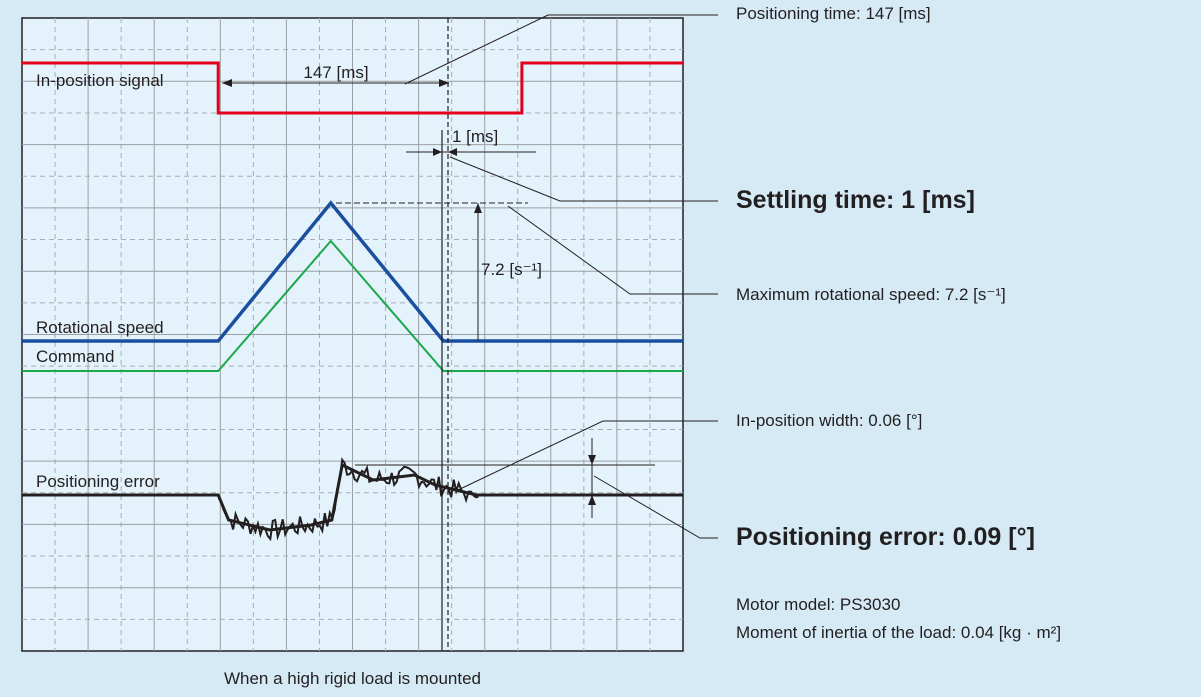  I want to click on label-positioning-error: Positioning error, so click(98, 481).